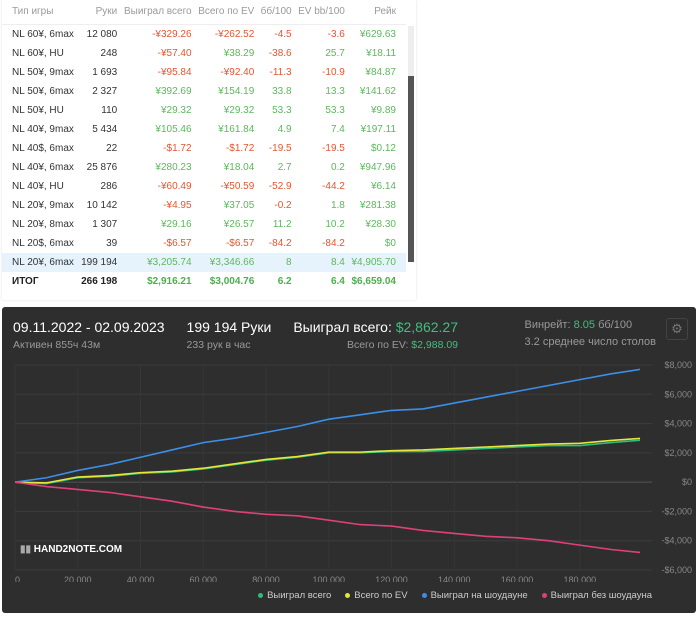 The width and height of the screenshot is (700, 619). Describe the element at coordinates (40, 12) in the screenshot. I see `column-header: Тип игры` at that location.